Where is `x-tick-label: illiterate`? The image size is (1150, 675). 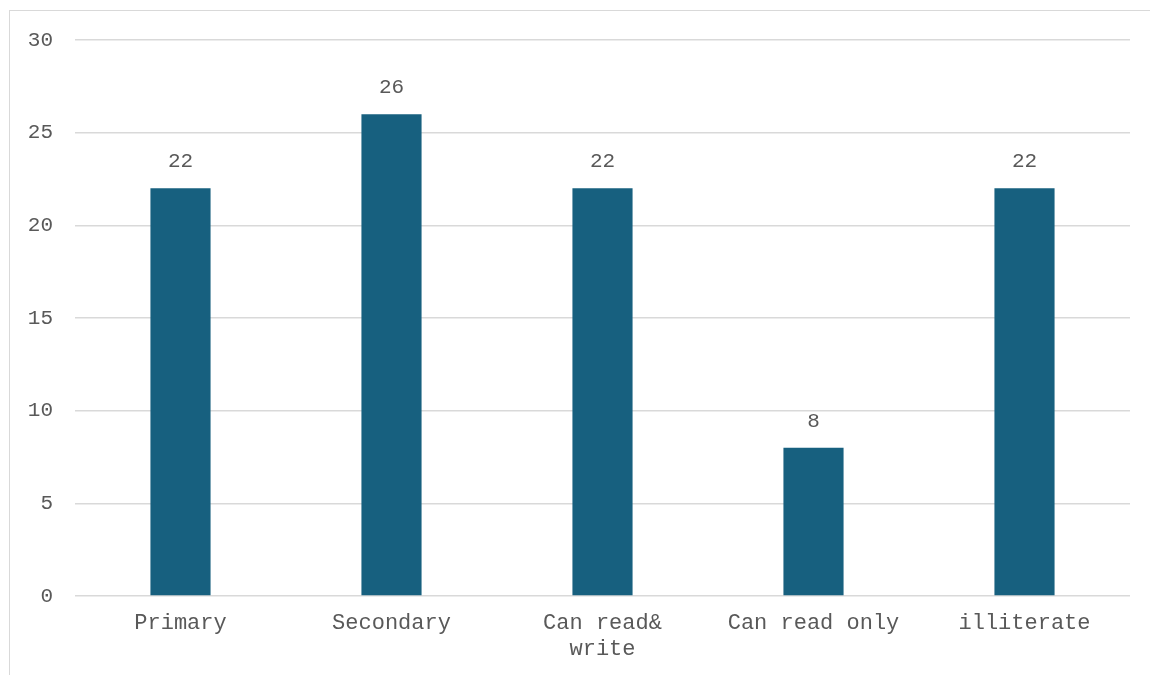
x-tick-label: illiterate is located at coordinates (1024, 624).